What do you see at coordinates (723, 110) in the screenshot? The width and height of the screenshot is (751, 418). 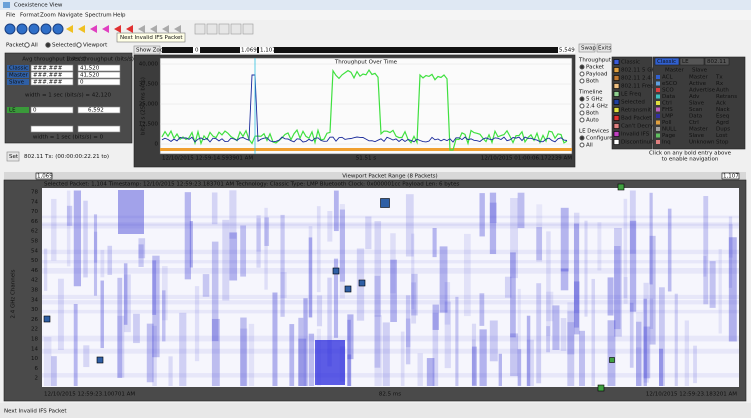 I see `type-entry: Nack` at bounding box center [723, 110].